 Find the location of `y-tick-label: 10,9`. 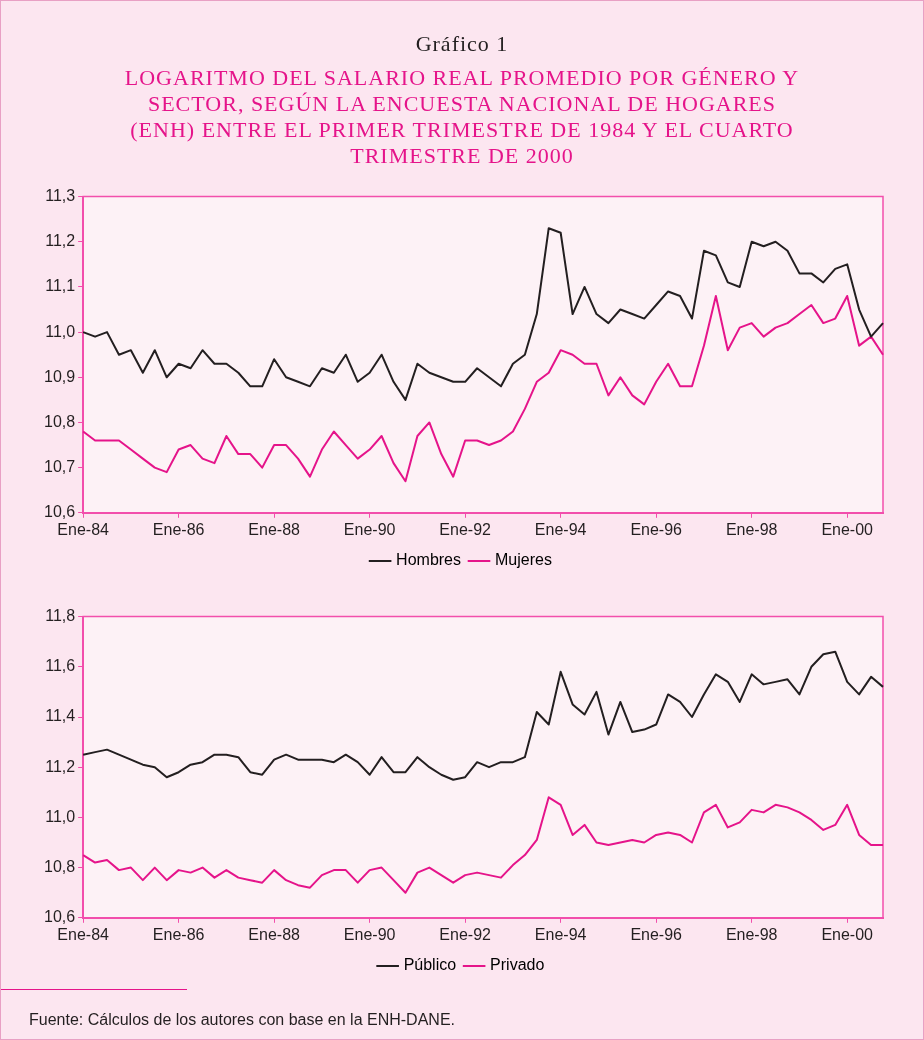

y-tick-label: 10,9 is located at coordinates (60, 376).